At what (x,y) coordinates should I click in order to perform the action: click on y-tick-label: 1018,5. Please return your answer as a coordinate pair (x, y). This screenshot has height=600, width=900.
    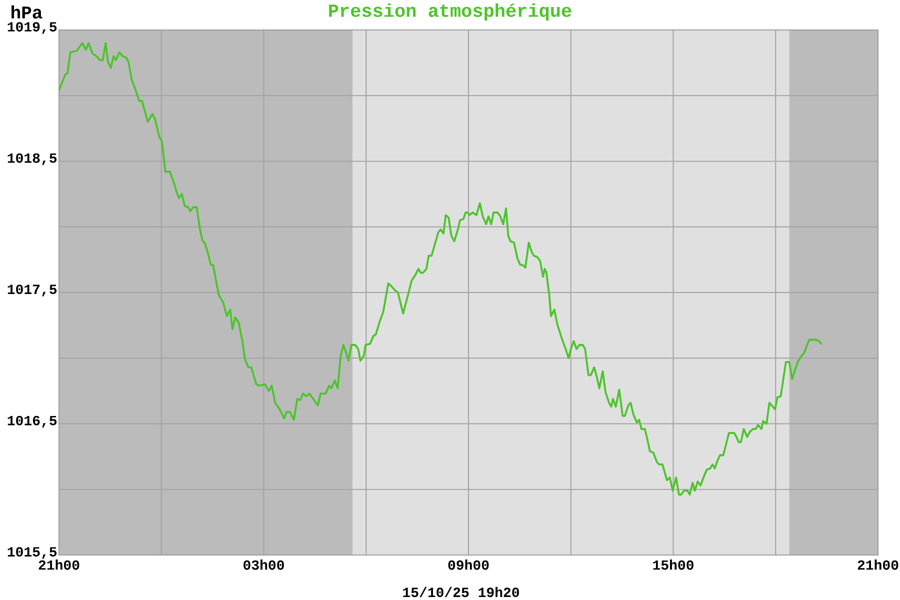
    Looking at the image, I should click on (32, 159).